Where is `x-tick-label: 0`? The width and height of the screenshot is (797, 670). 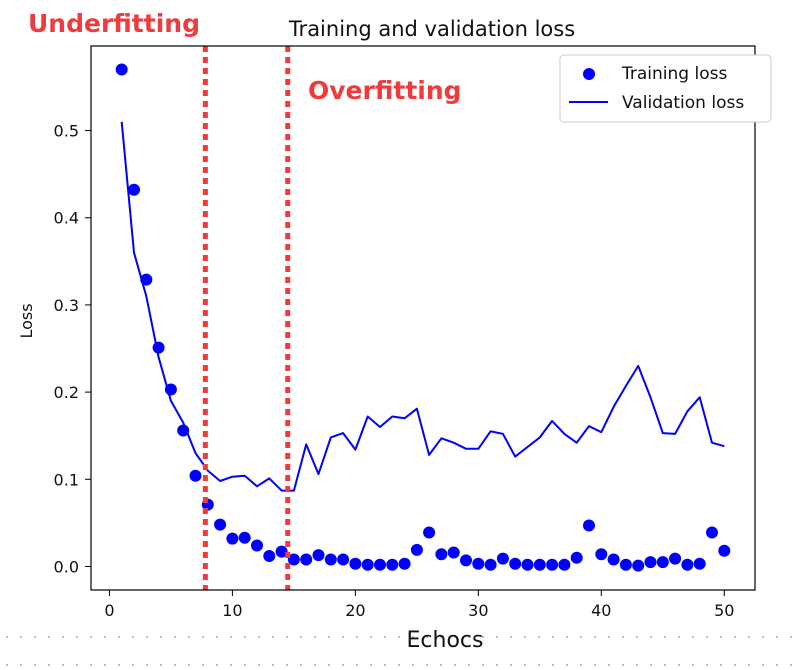
x-tick-label: 0 is located at coordinates (109, 610).